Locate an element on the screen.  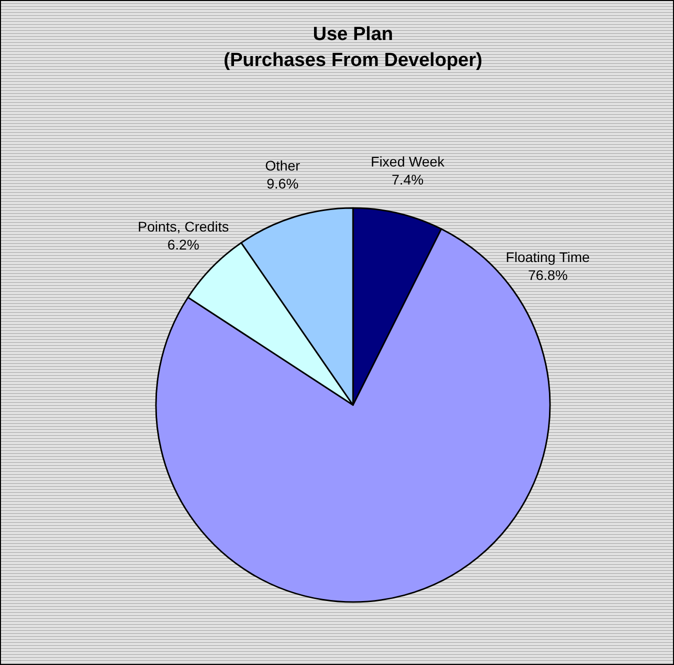
chart-title: Use Plan (Purchases From Developer) is located at coordinates (353, 47).